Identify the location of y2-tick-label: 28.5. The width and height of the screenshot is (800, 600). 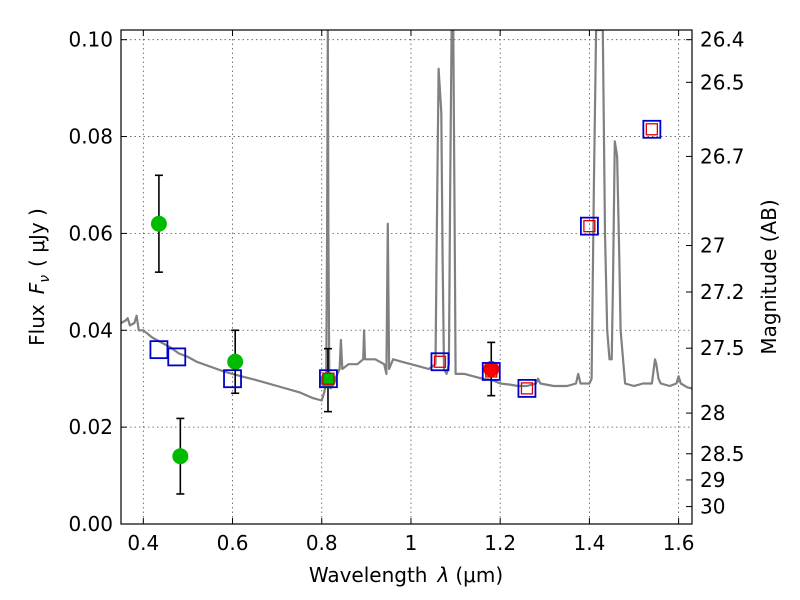
(722, 454).